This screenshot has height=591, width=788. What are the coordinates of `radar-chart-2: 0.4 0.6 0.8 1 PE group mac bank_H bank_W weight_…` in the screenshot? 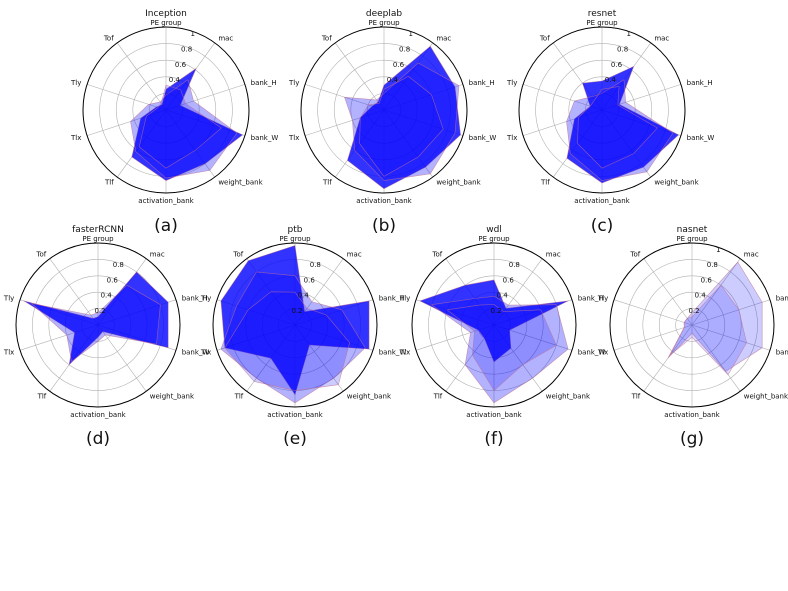 It's located at (392, 122).